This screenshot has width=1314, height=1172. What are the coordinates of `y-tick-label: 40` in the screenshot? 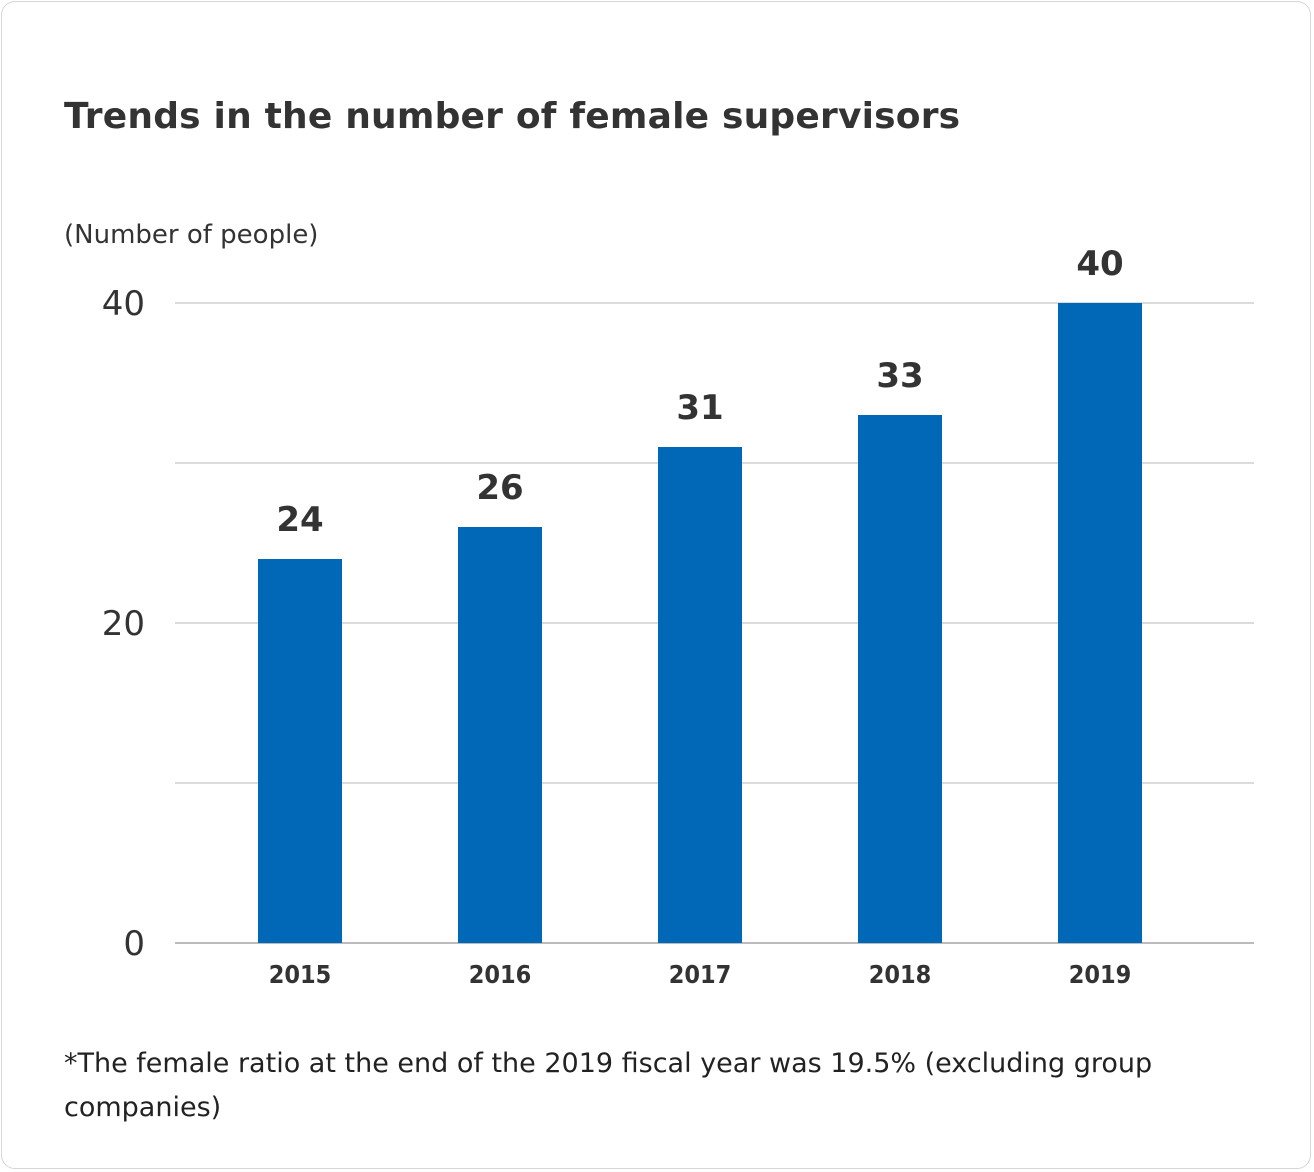 It's located at (123, 304).